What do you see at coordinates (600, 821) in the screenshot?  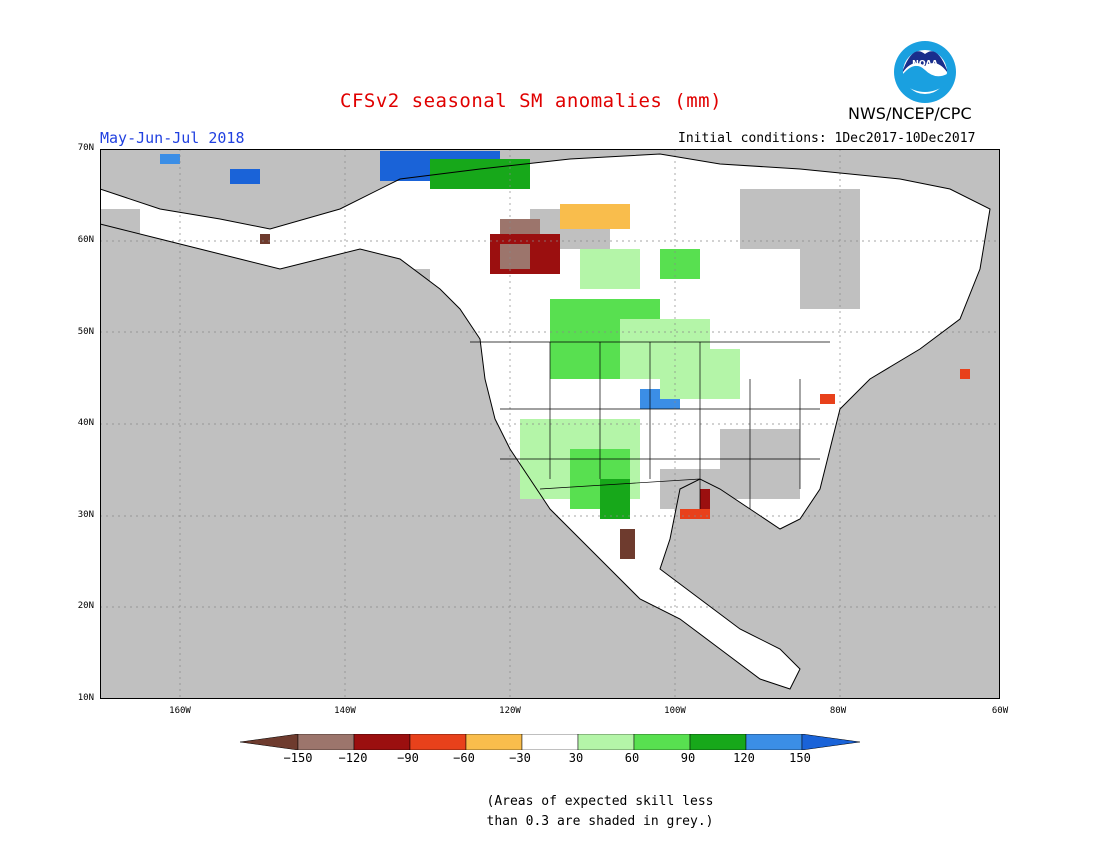 I see `skill-note-line-2: than 0.3 are shaded in grey.)` at bounding box center [600, 821].